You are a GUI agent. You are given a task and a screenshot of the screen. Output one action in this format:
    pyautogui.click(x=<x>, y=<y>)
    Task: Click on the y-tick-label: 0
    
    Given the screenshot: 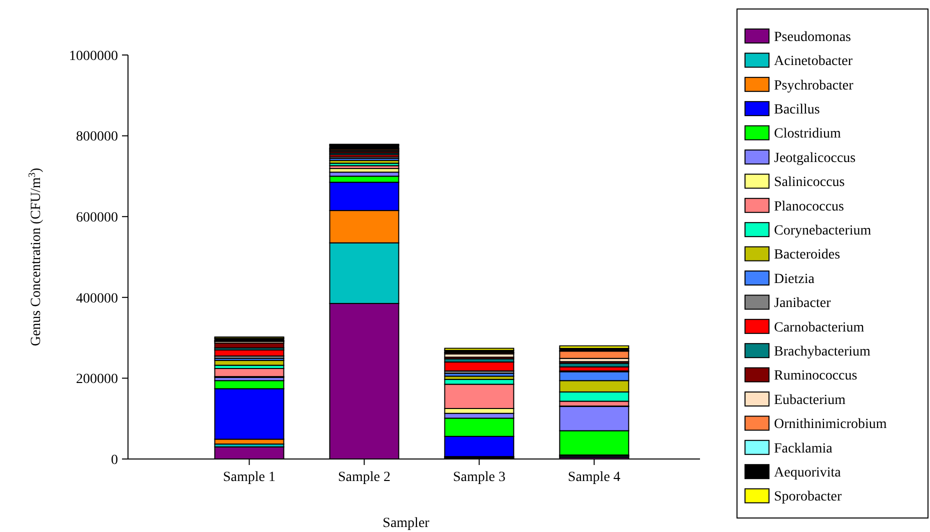 What is the action you would take?
    pyautogui.click(x=114, y=460)
    